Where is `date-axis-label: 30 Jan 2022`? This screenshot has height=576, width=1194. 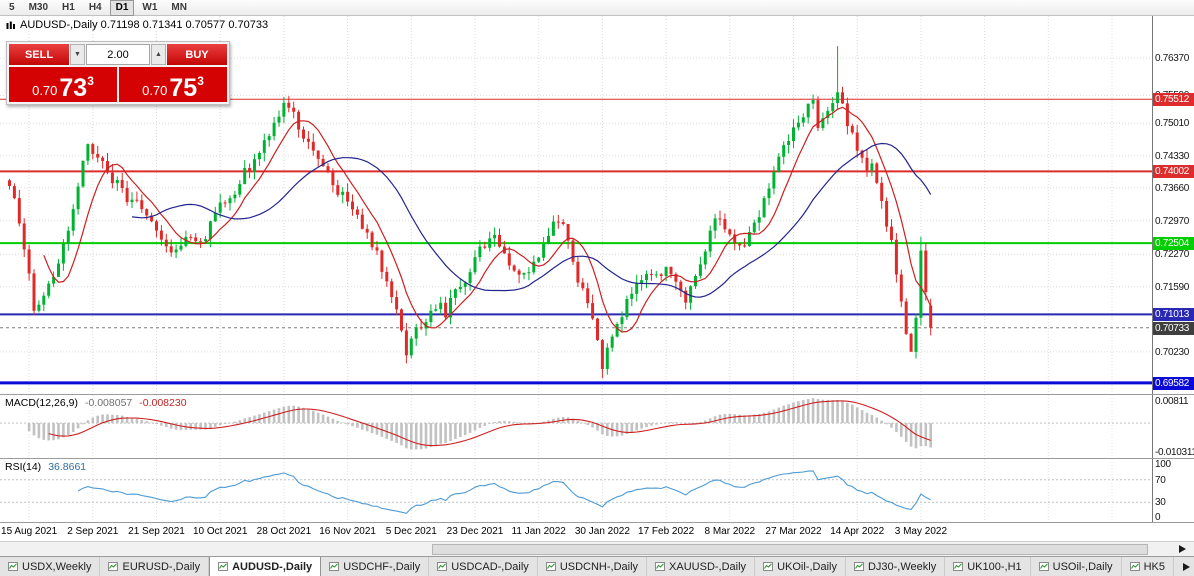 date-axis-label: 30 Jan 2022 is located at coordinates (602, 531).